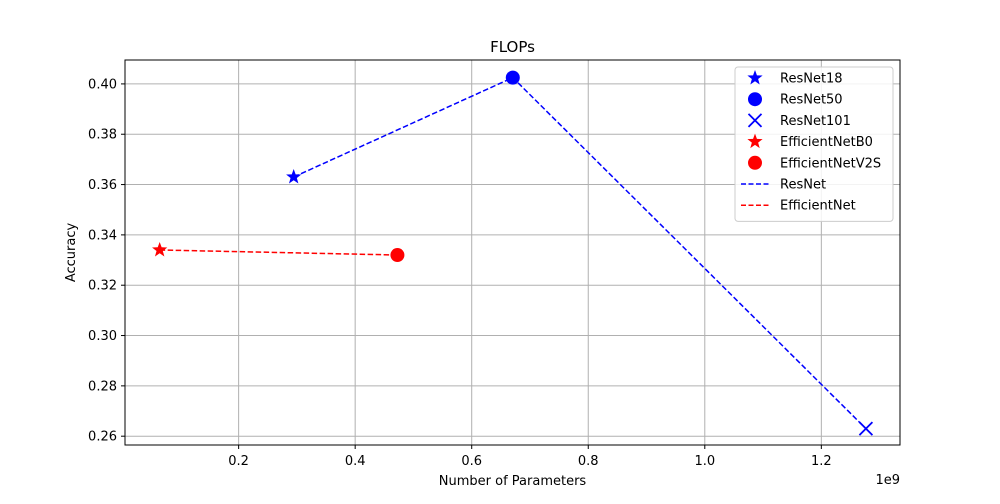 The height and width of the screenshot is (504, 1000). I want to click on legend-label: ResNet101, so click(815, 121).